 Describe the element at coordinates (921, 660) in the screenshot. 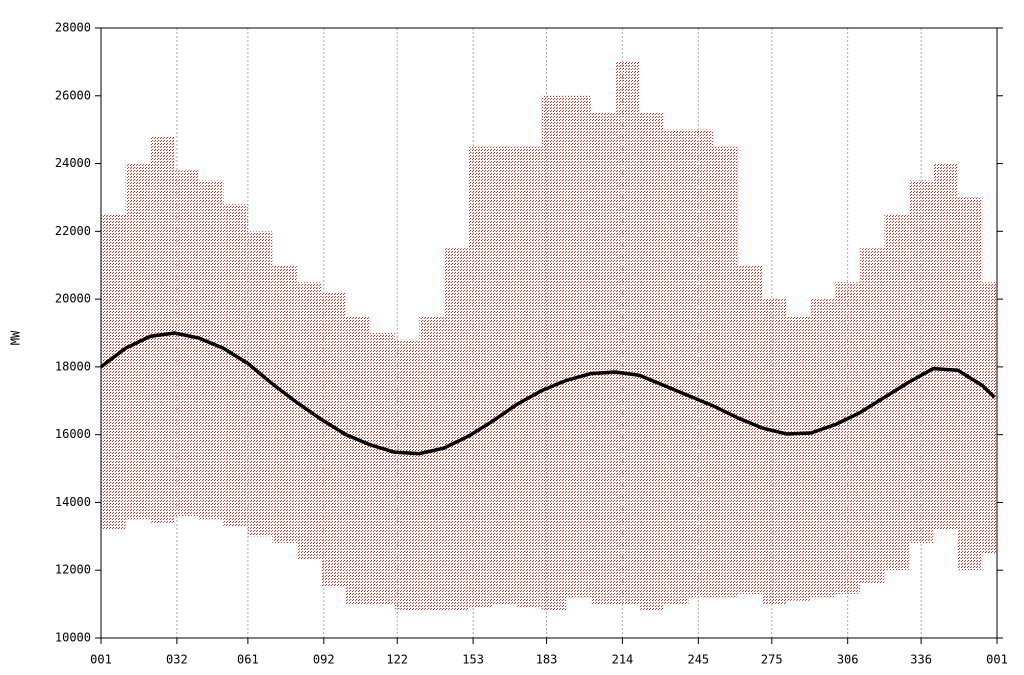

I see `x-tick-label: 336` at that location.